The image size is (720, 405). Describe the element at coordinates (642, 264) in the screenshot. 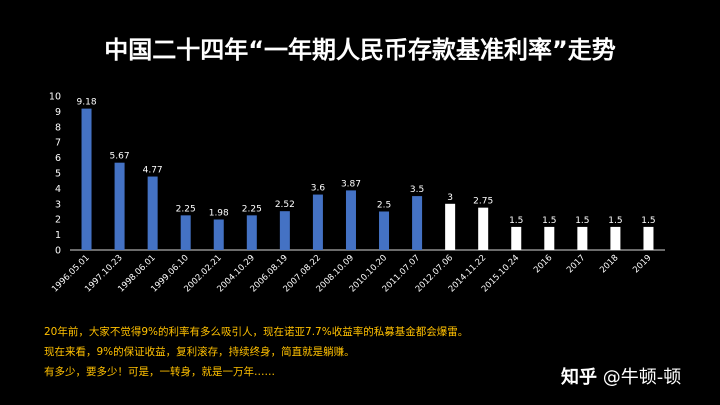

I see `x-tick-label: 2019` at that location.